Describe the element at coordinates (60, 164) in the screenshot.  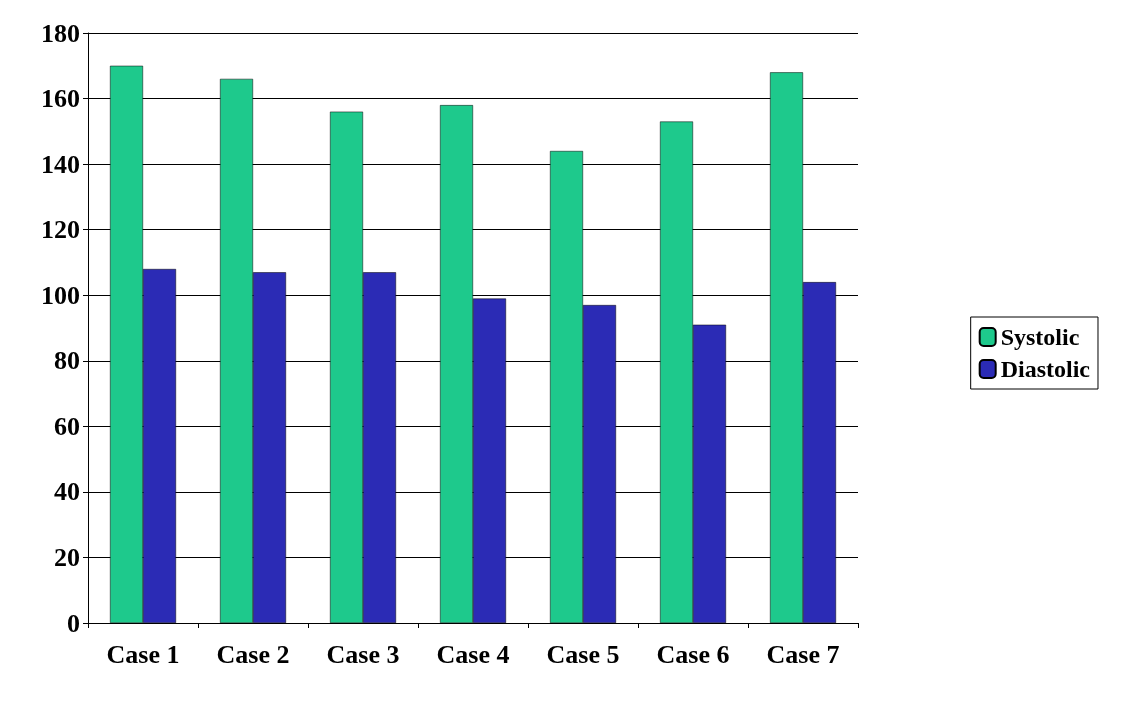
I see `y-tick-label: 140` at that location.